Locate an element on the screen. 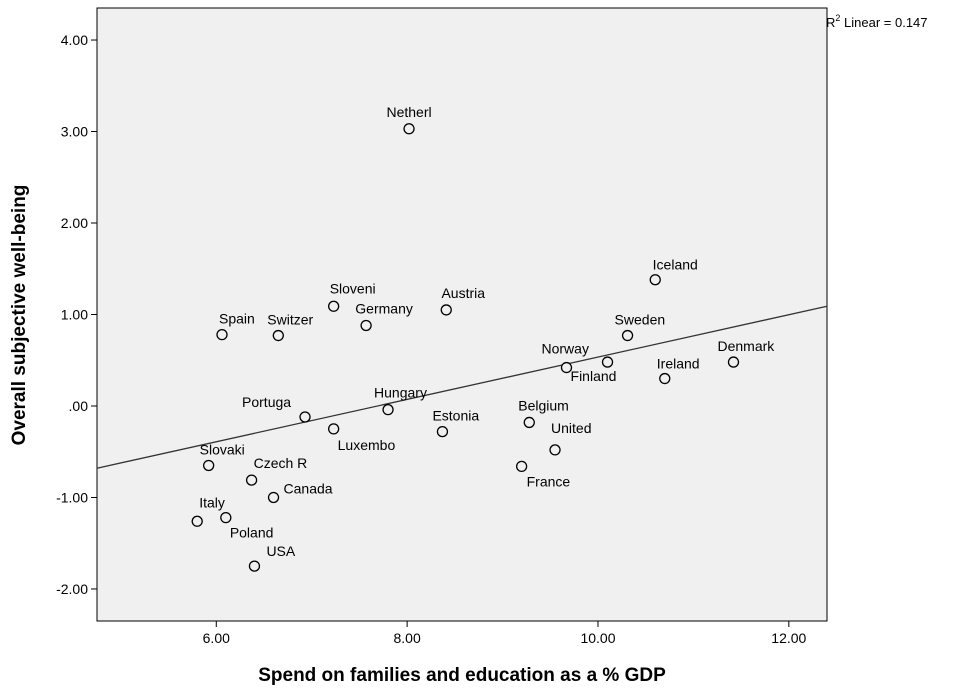 The height and width of the screenshot is (691, 961). point-label: Sweden is located at coordinates (640, 320).